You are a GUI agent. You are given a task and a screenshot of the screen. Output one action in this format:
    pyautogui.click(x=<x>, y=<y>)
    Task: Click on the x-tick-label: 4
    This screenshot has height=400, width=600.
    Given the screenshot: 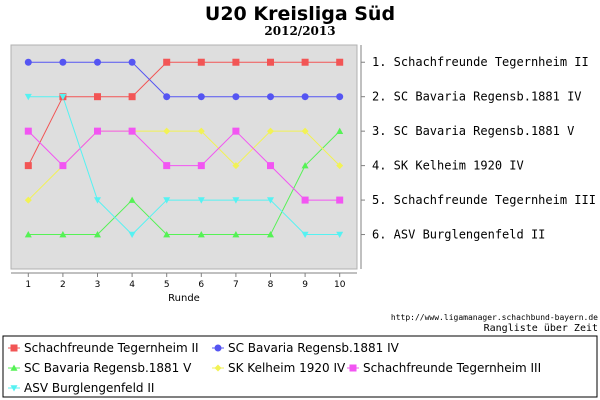 What is the action you would take?
    pyautogui.click(x=132, y=285)
    